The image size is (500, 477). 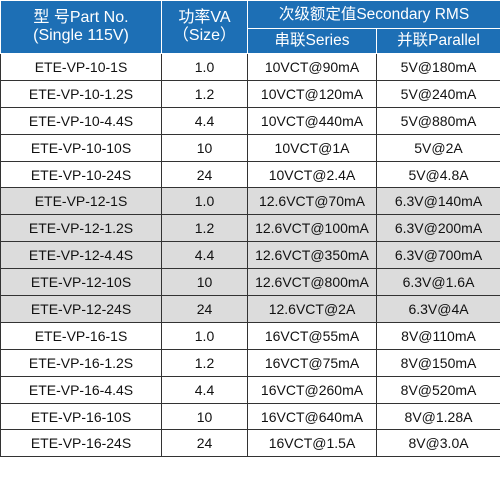 I want to click on table-row: ETE-VP-12-4.4S 4.4 12.6VCT@350mA 6.3V@700mA, so click(x=250, y=255).